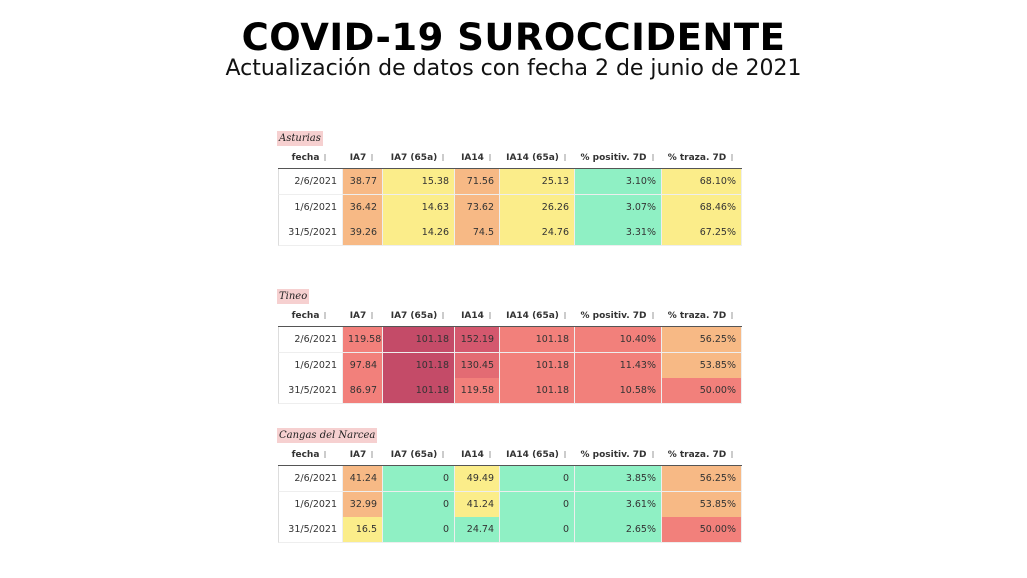  What do you see at coordinates (537, 207) in the screenshot?
I see `value-cell: 26.26` at bounding box center [537, 207].